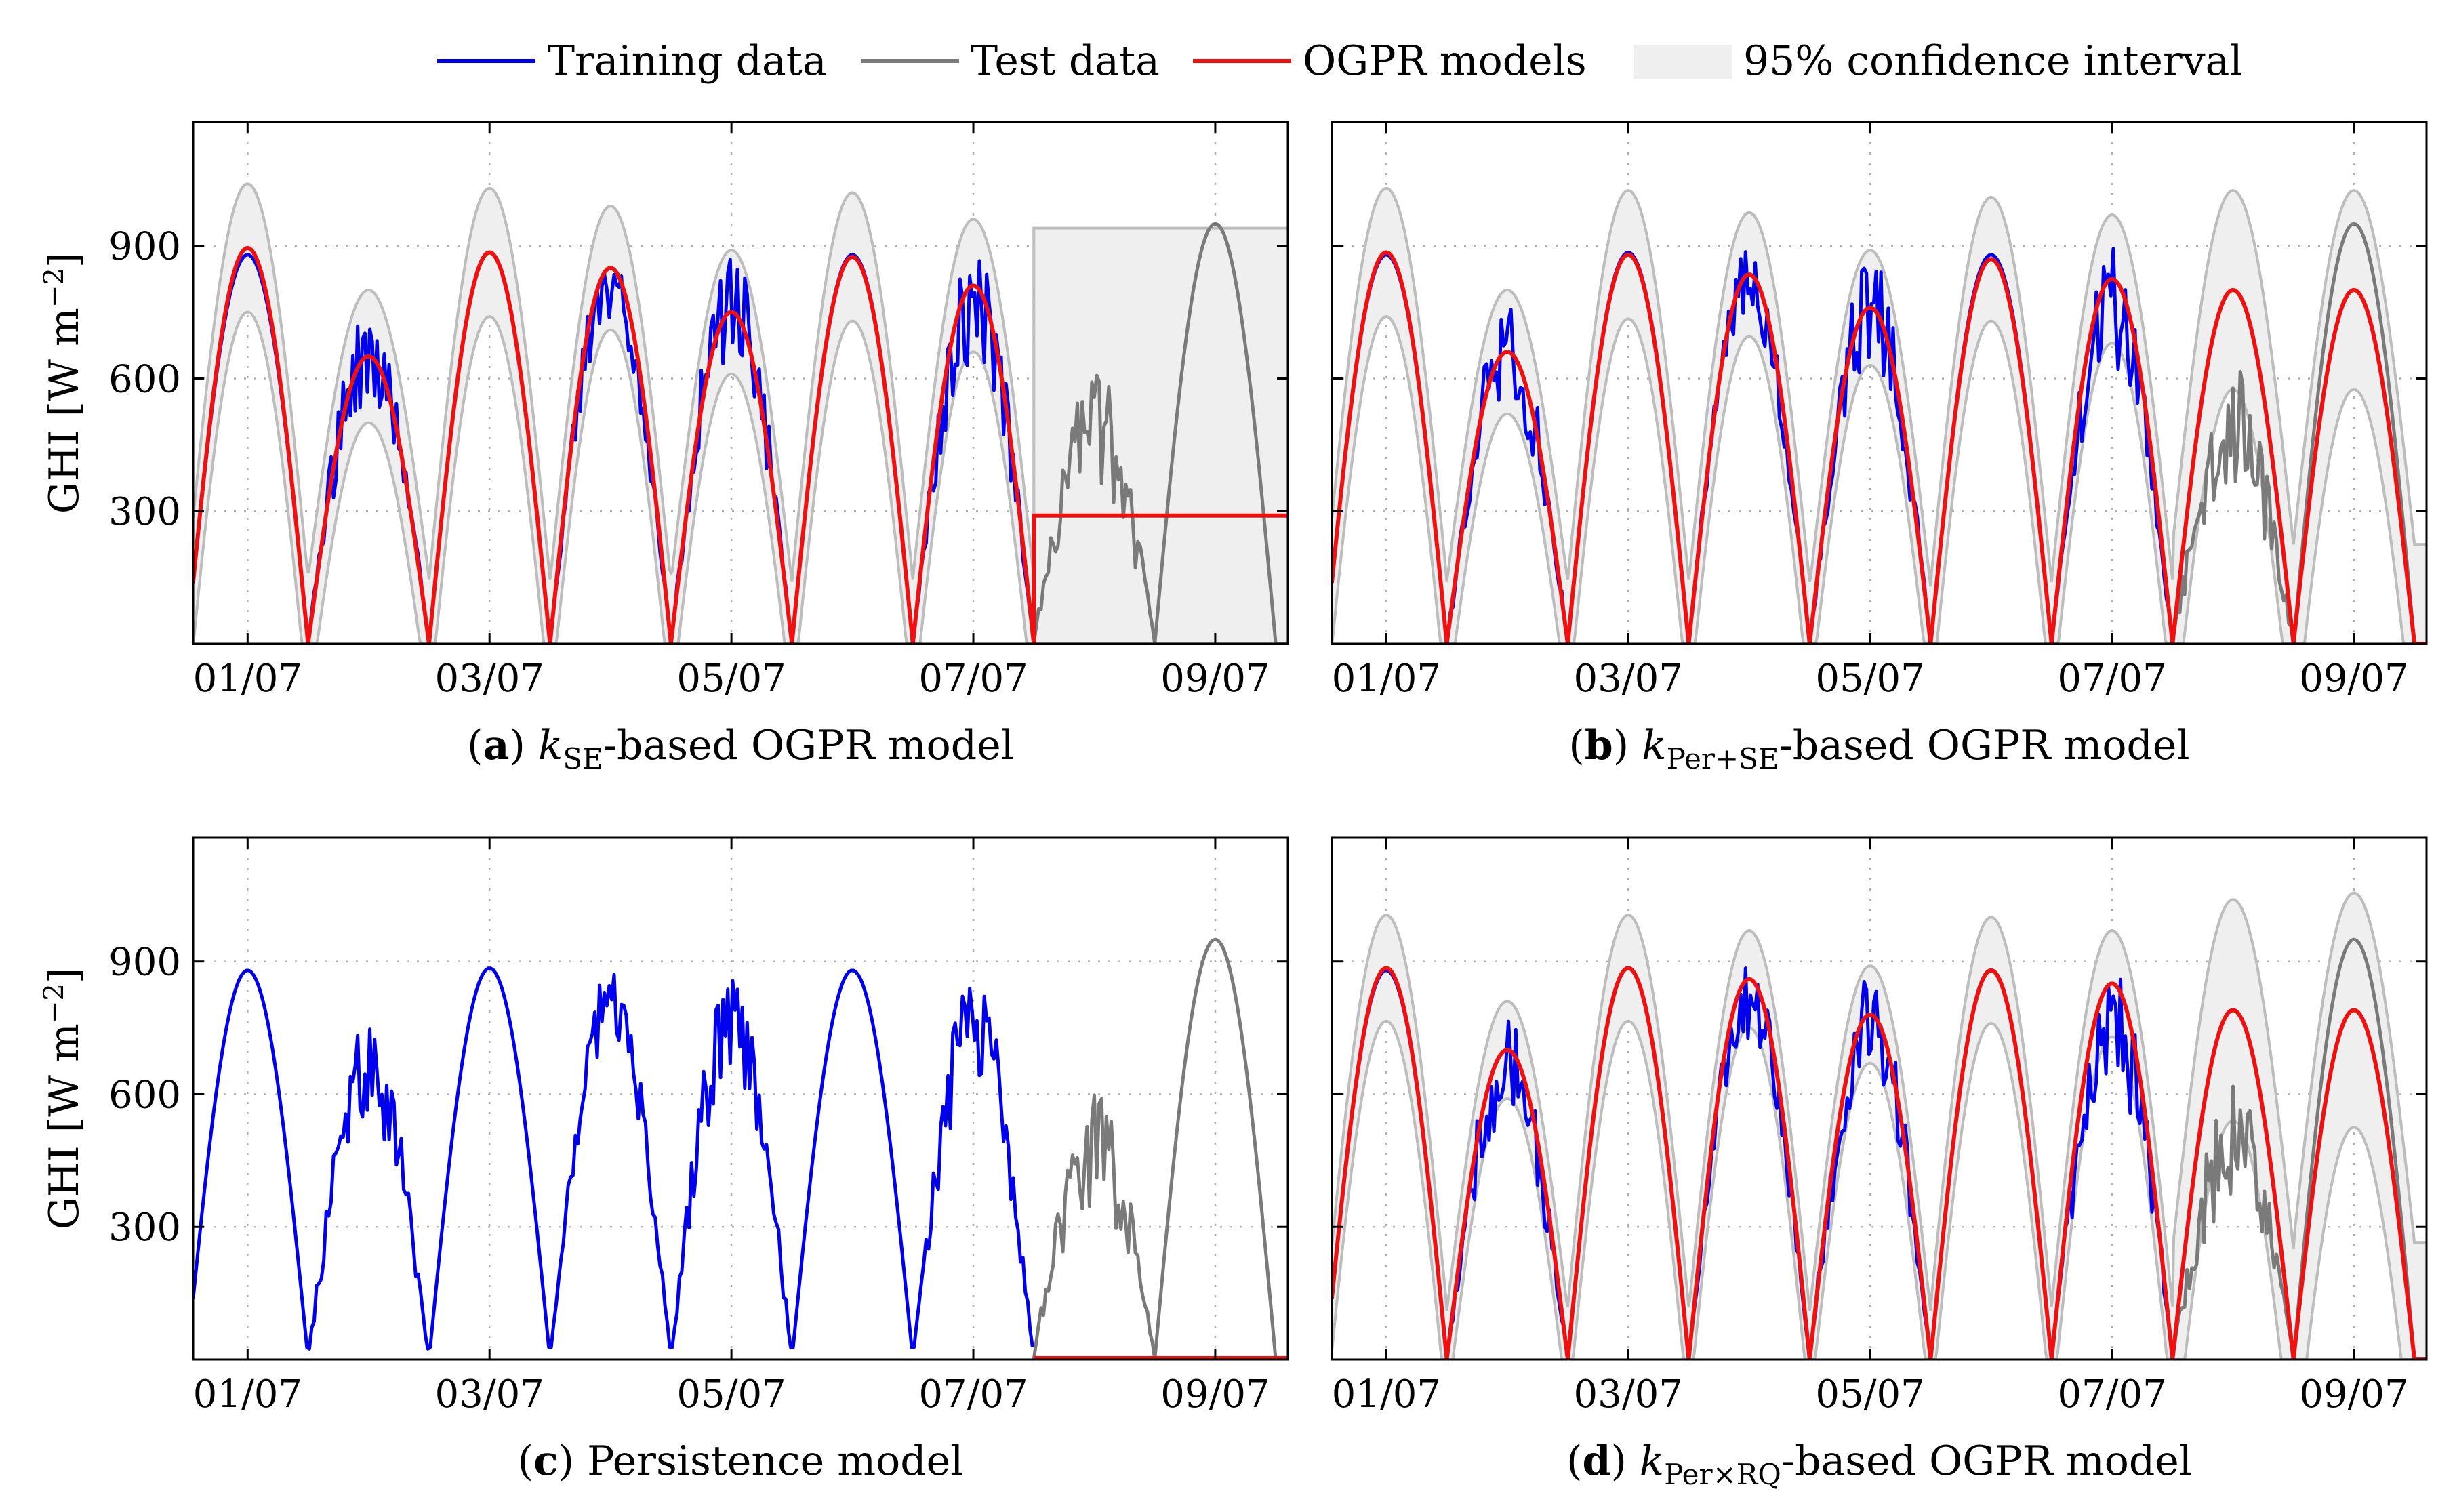 This screenshot has width=2455, height=1512. I want to click on legend-label-training: Training data, so click(687, 61).